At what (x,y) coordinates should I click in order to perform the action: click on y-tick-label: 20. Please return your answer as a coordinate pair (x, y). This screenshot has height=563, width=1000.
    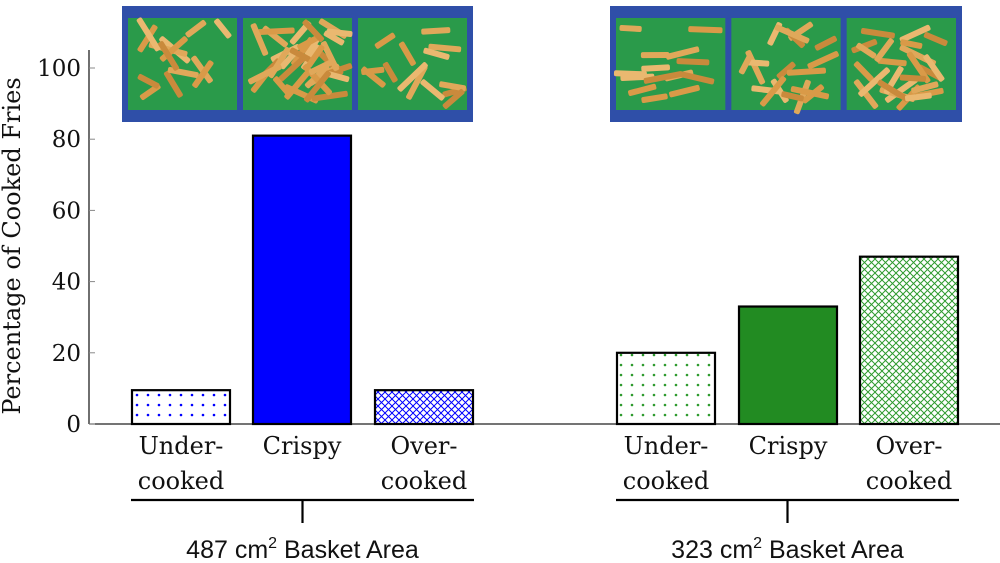
    Looking at the image, I should click on (66, 354).